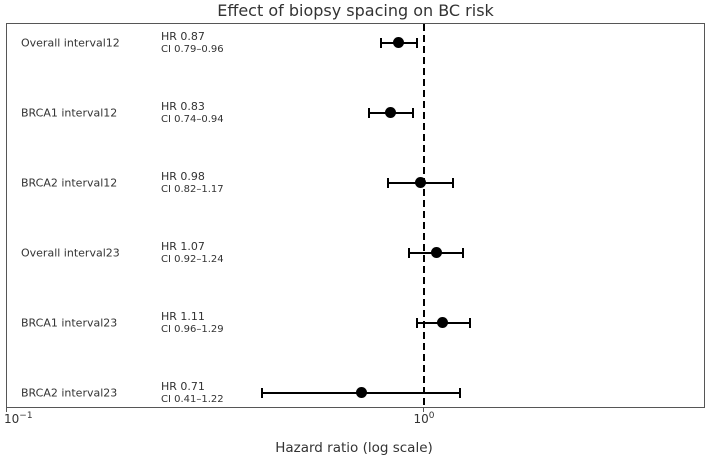  Describe the element at coordinates (192, 49) in the screenshot. I see `ci-range-text: CI 0.79–0.96` at that location.